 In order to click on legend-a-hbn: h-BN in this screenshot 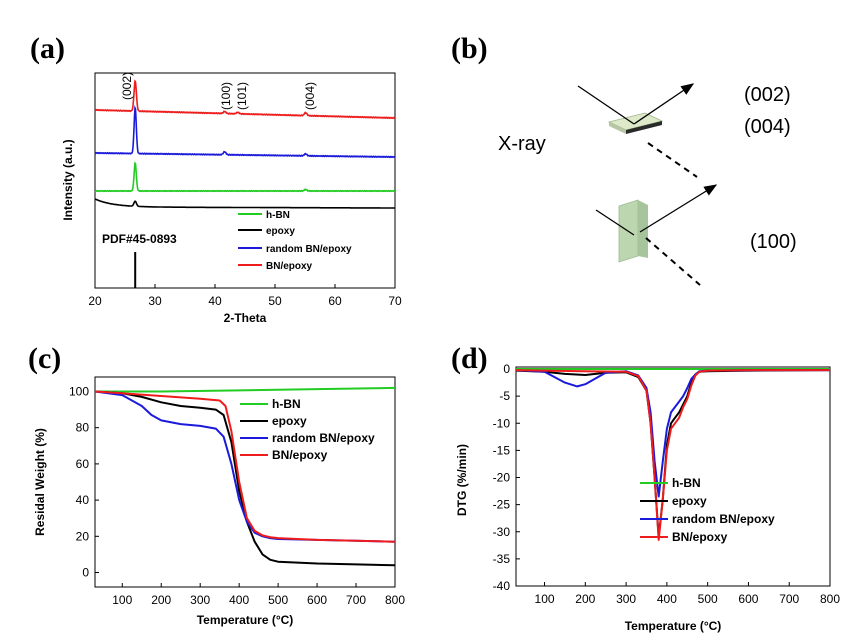, I will do `click(278, 215)`.